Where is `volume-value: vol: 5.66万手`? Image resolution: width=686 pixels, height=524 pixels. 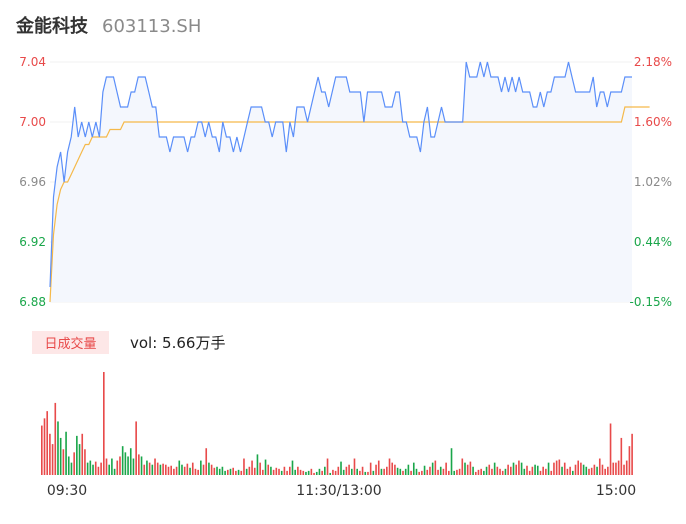 volume-value: vol: 5.66万手 is located at coordinates (178, 343).